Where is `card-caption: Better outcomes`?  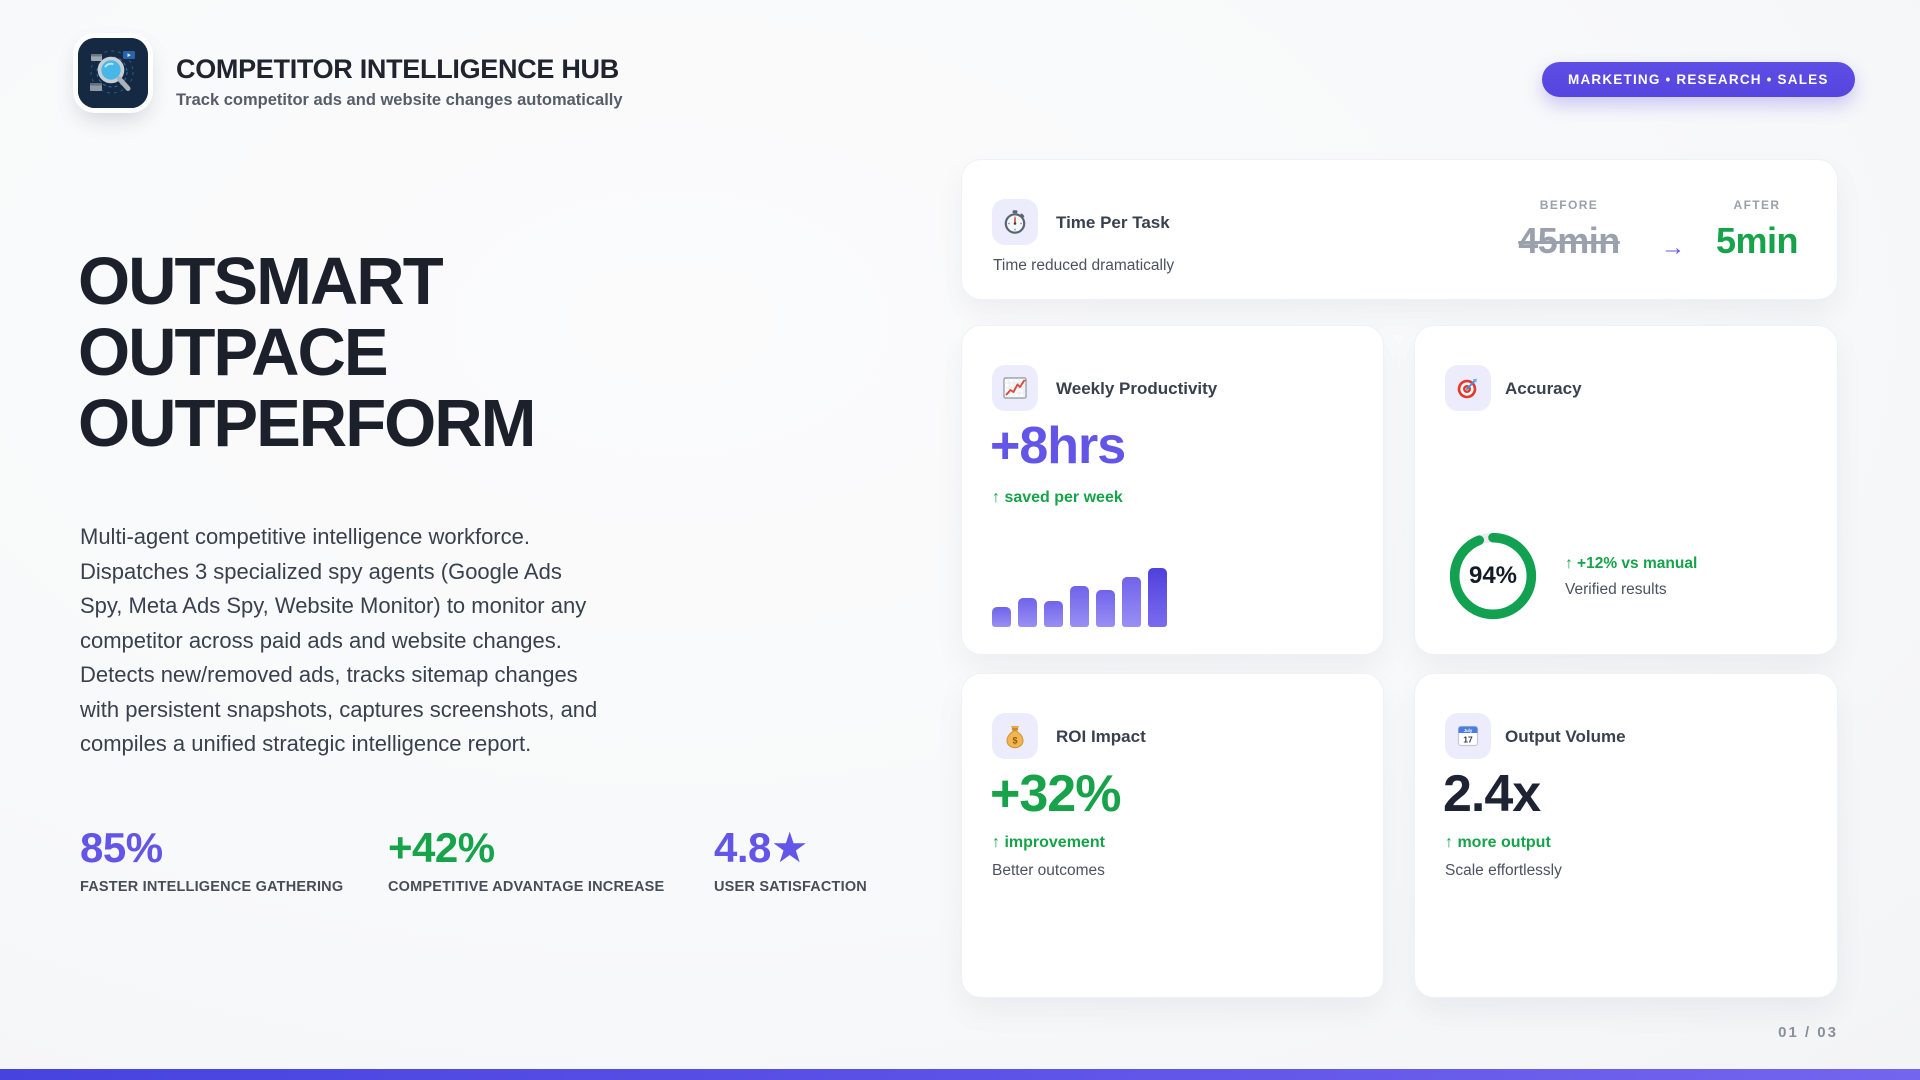 card-caption: Better outcomes is located at coordinates (1048, 870).